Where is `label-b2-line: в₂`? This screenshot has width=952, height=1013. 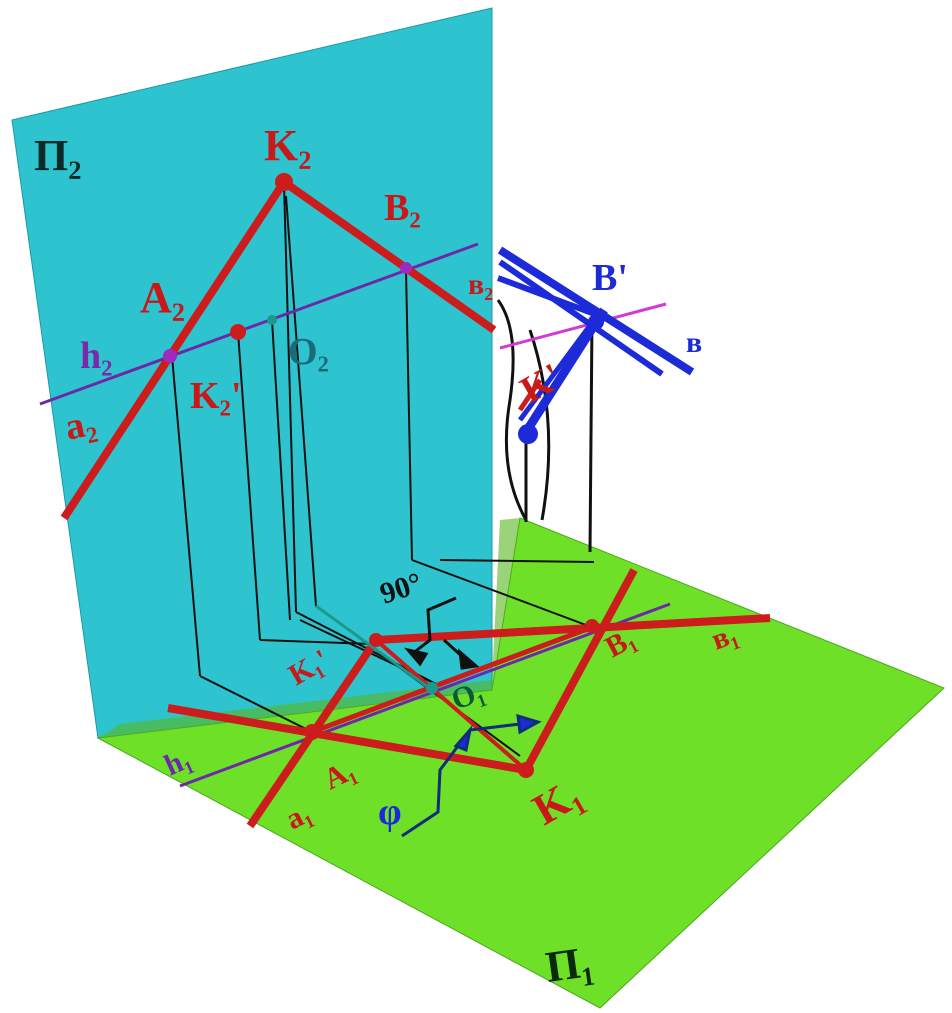
label-b2-line: в₂ is located at coordinates (480, 284).